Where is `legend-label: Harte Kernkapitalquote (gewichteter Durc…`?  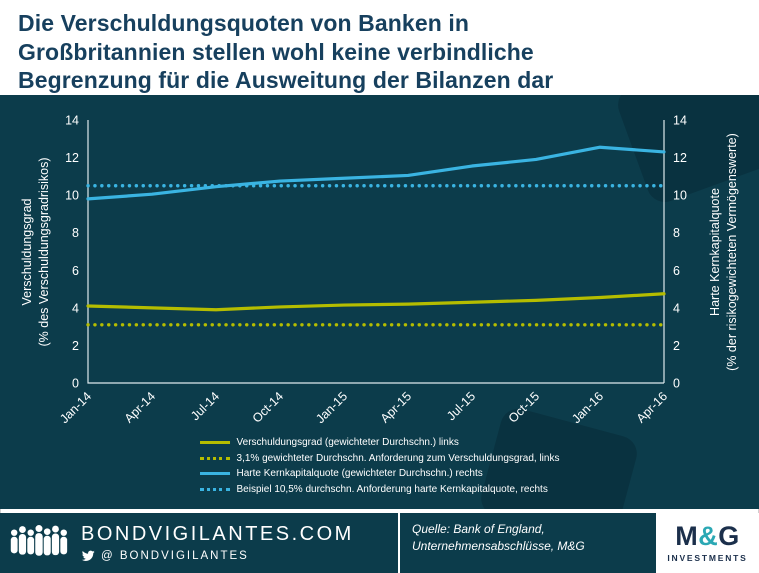 legend-label: Harte Kernkapitalquote (gewichteter Durc… is located at coordinates (359, 474).